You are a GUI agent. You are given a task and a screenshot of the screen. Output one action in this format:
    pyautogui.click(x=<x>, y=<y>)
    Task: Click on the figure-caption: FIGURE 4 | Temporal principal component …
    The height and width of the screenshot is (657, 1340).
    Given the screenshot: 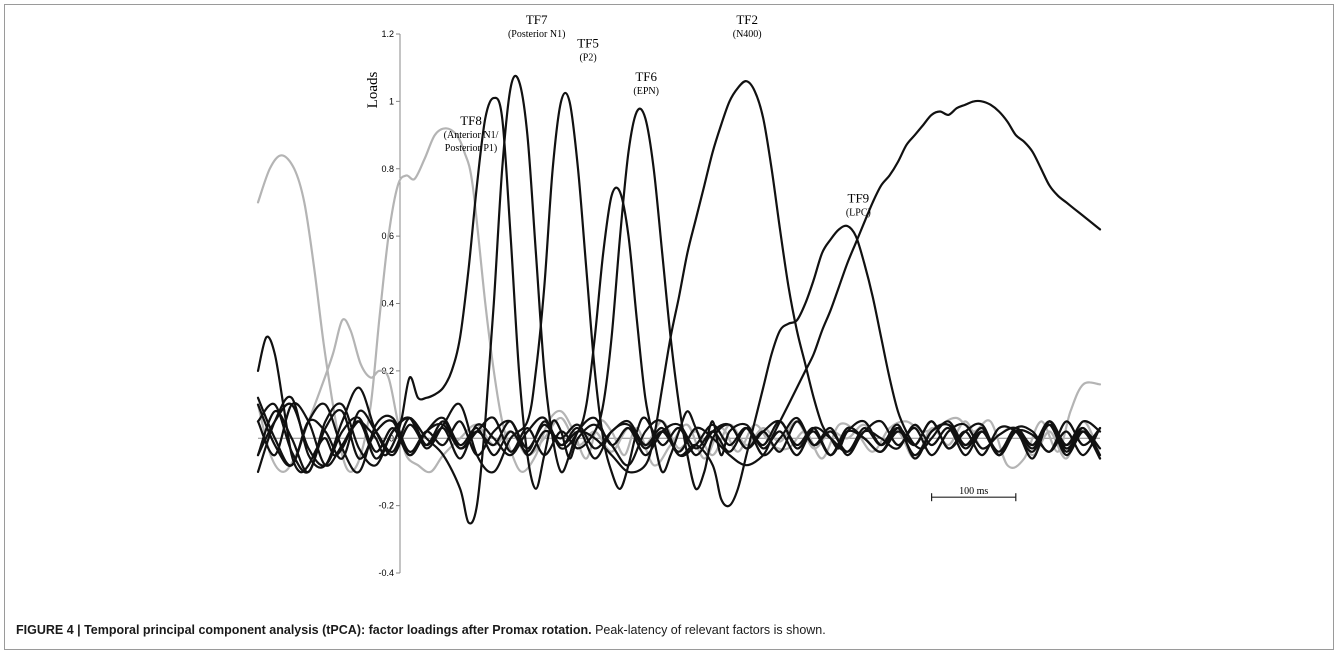 What is the action you would take?
    pyautogui.click(x=421, y=630)
    